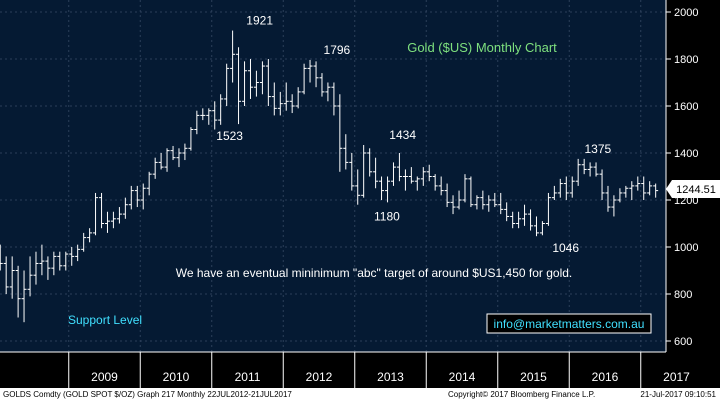  Describe the element at coordinates (683, 295) in the screenshot. I see `y-tick-label: 800` at that location.